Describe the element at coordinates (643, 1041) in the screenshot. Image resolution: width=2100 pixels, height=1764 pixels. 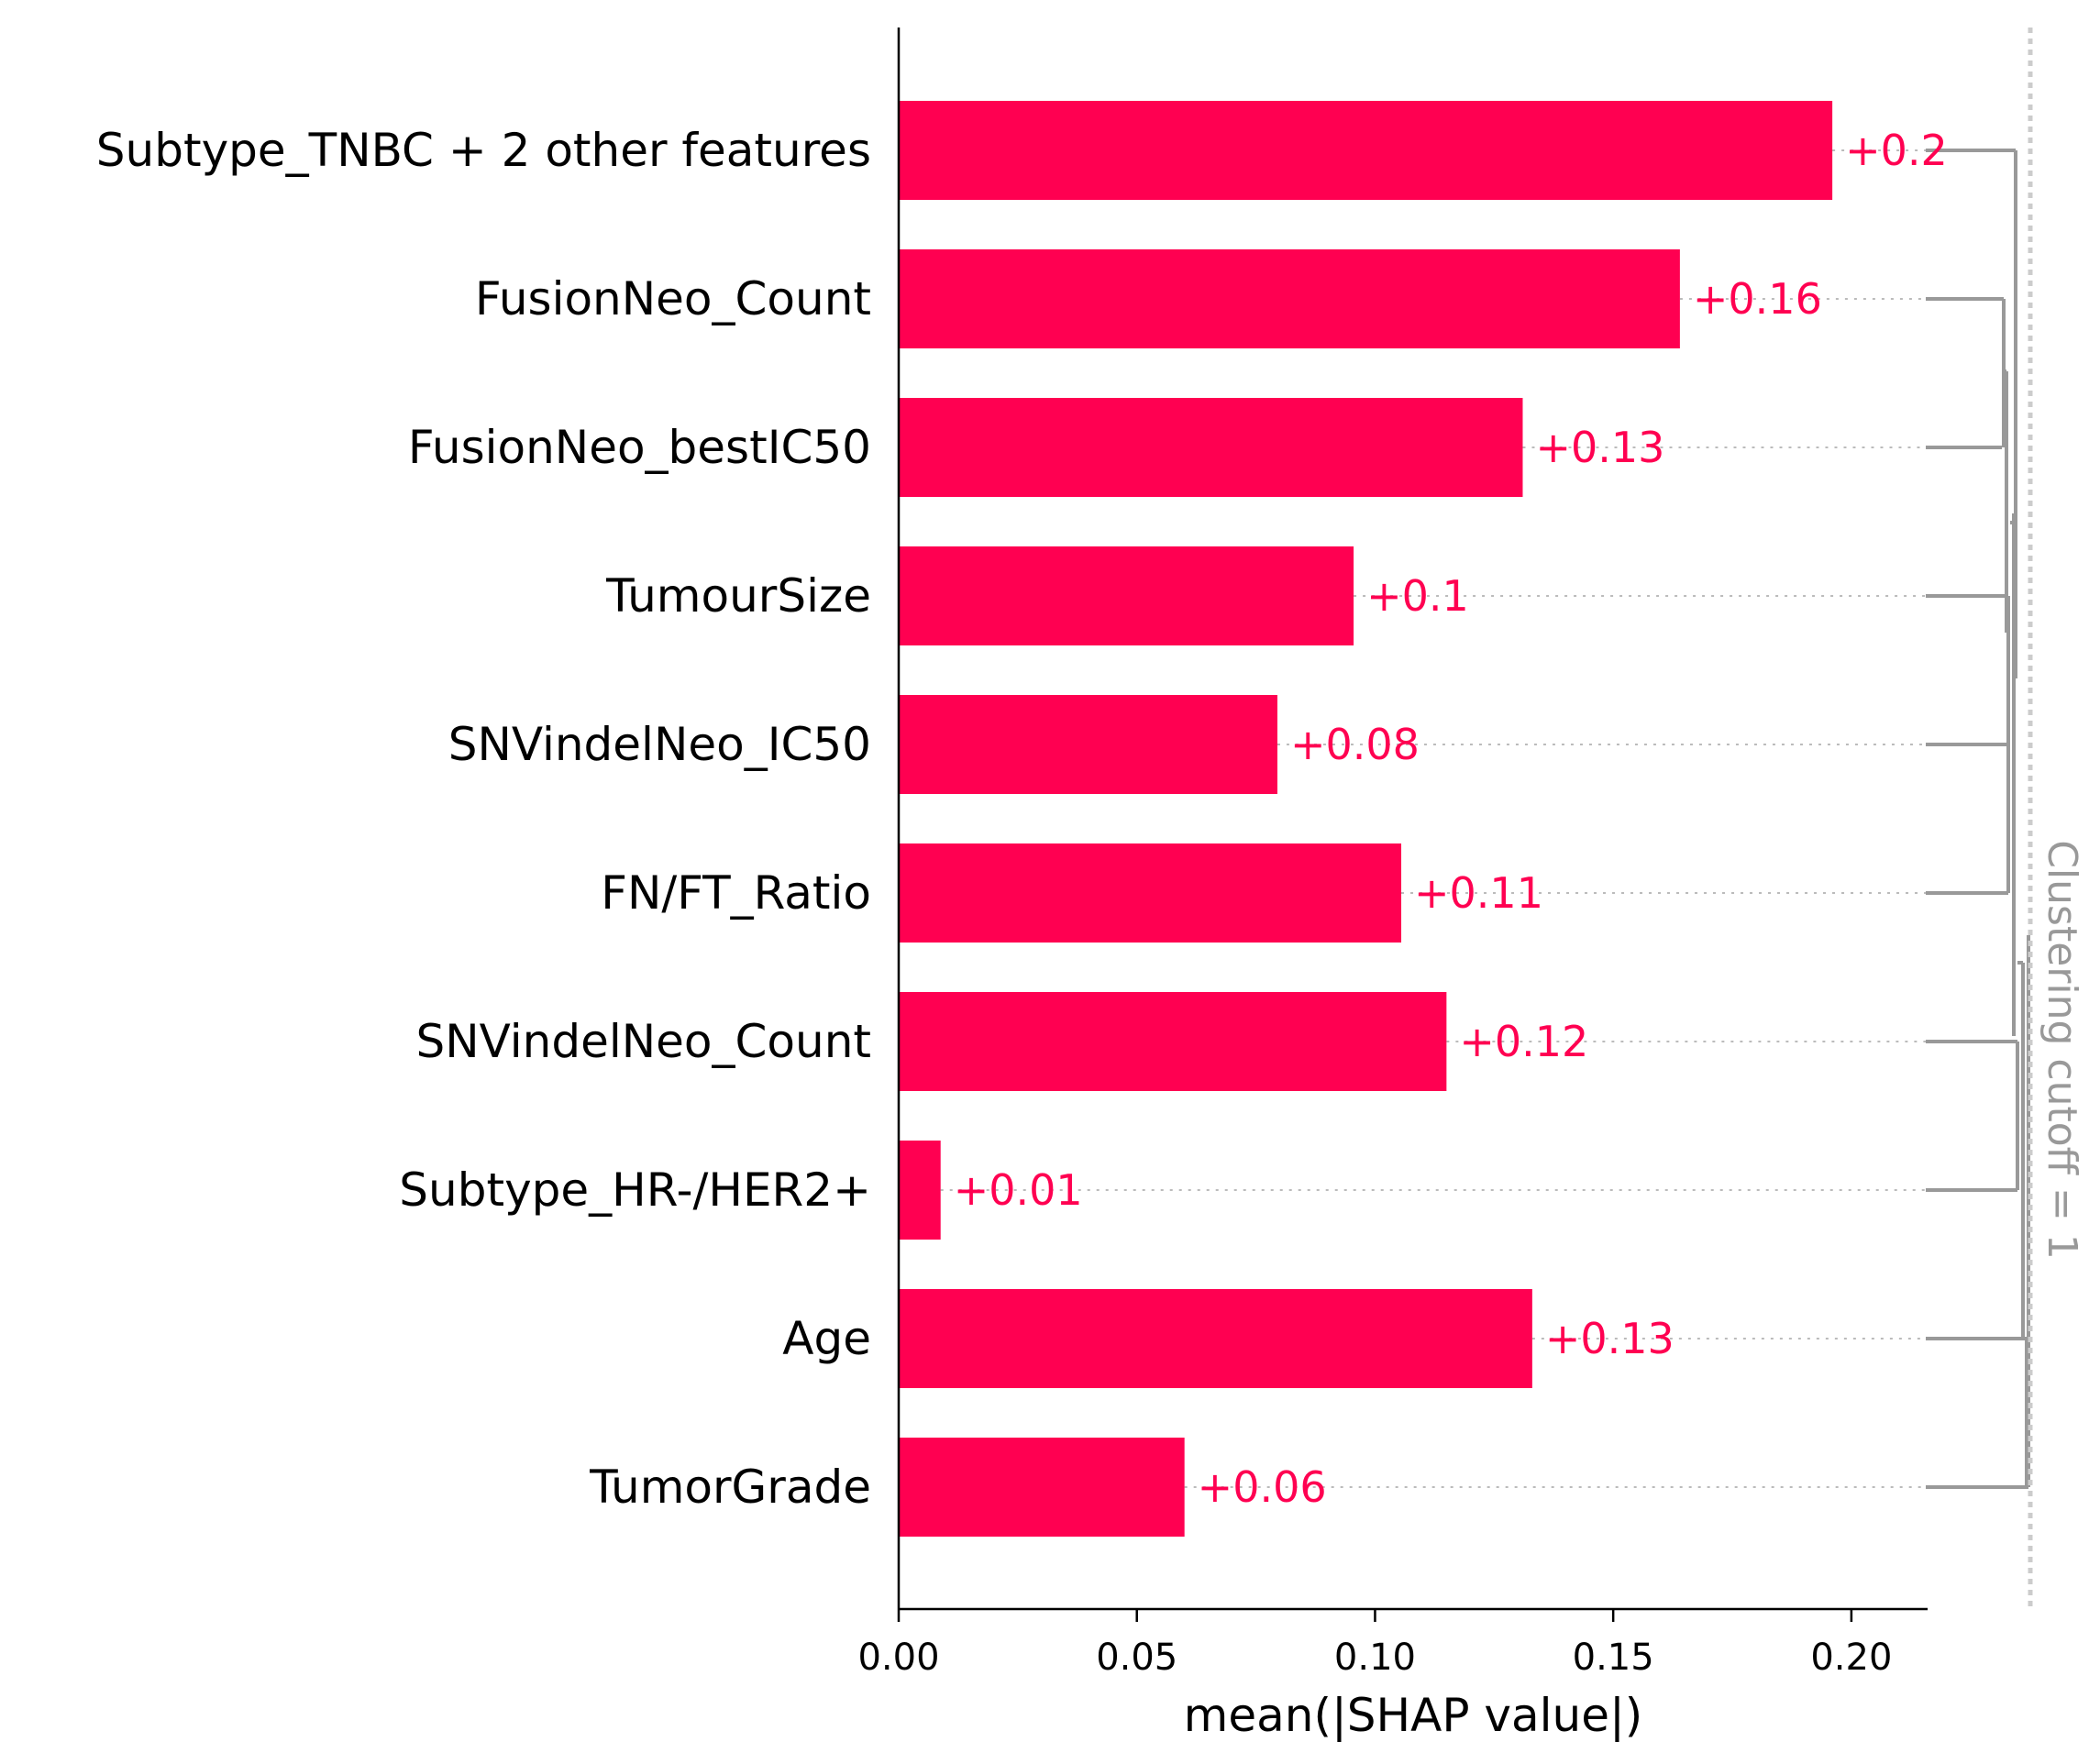
I see `feature-label: SNVindelNeo_Count` at that location.